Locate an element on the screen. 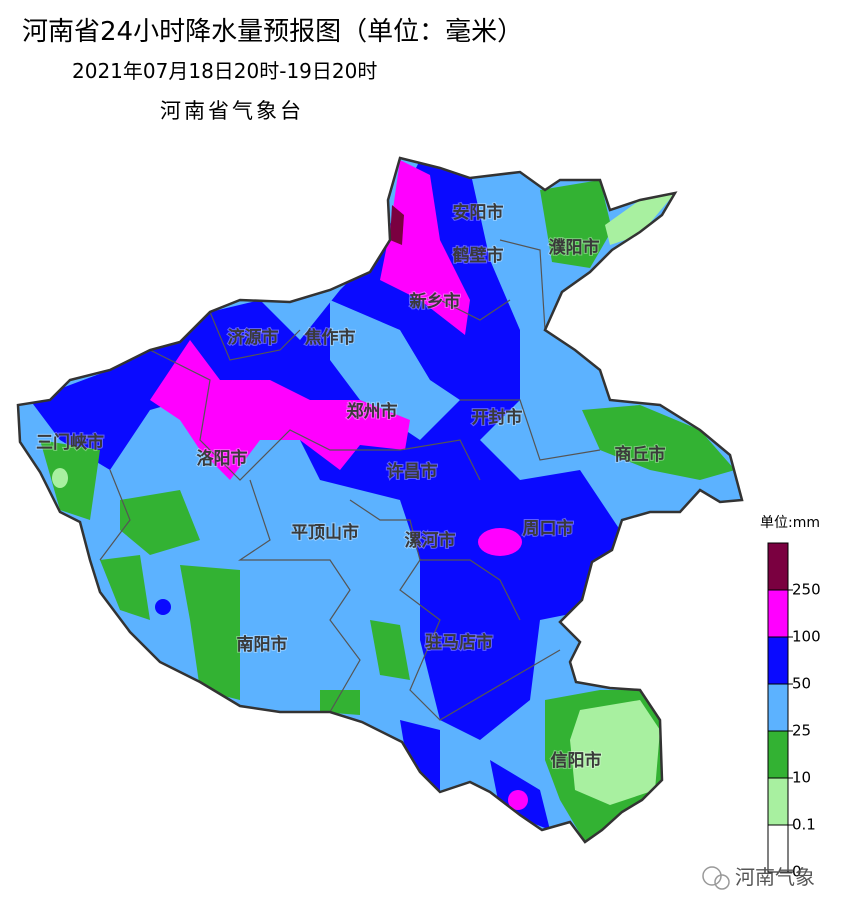  city-label: 郑州市 is located at coordinates (372, 411).